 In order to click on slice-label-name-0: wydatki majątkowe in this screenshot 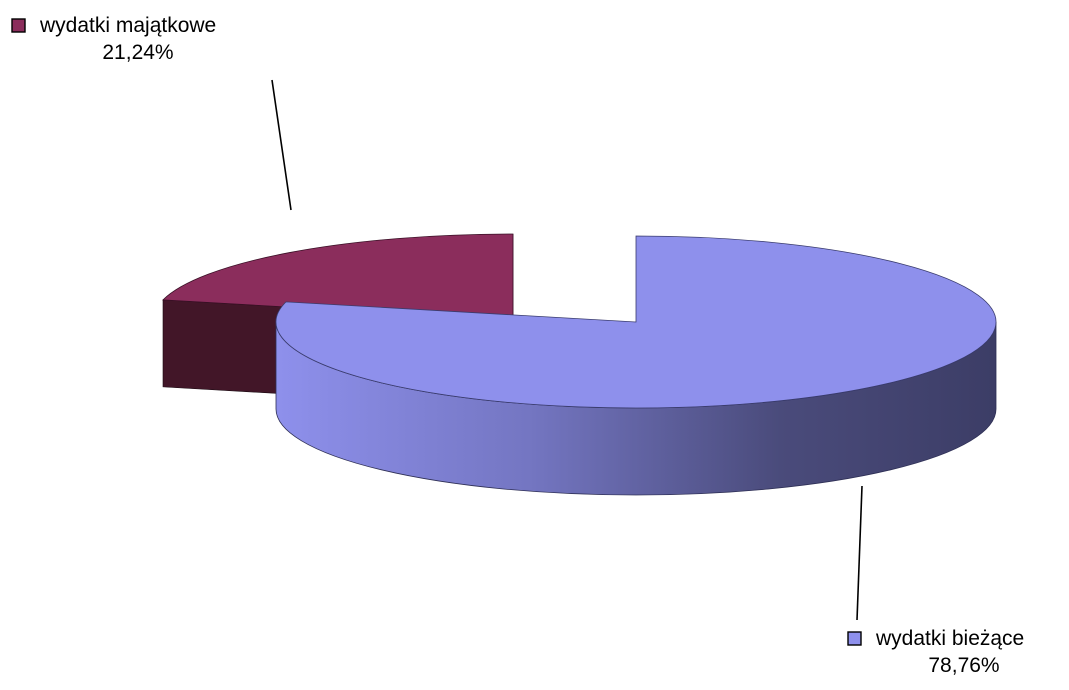, I will do `click(127, 25)`.